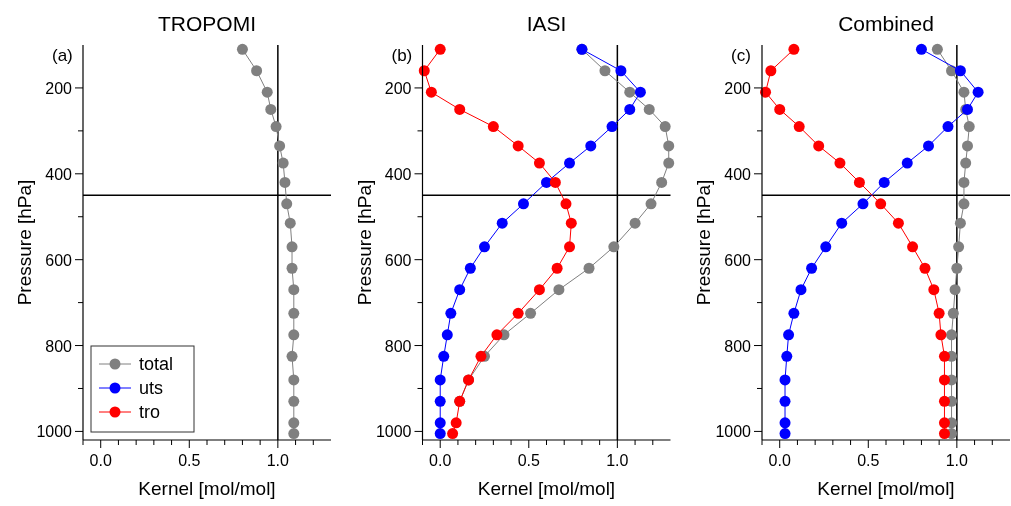 This screenshot has height=506, width=1011. I want to click on legend-label: tro, so click(150, 412).